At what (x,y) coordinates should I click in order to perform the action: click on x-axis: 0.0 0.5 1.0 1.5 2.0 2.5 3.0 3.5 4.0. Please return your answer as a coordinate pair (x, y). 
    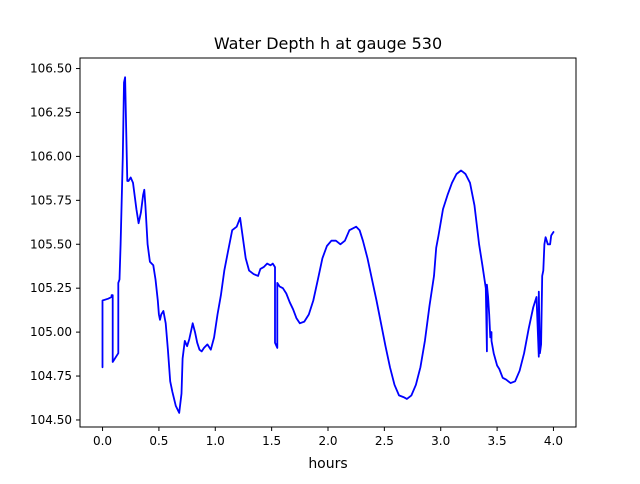
    Looking at the image, I should click on (328, 437).